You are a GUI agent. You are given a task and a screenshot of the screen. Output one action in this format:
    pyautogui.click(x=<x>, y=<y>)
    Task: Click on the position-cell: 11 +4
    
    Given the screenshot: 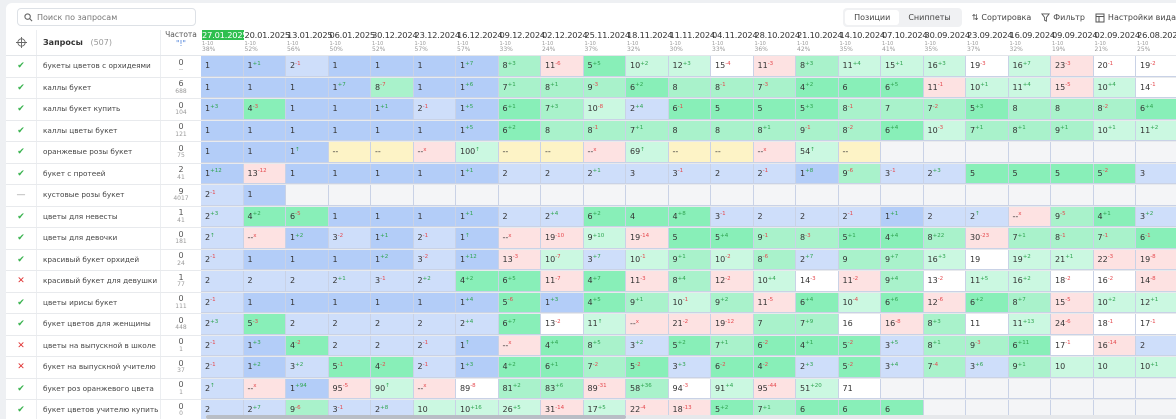 What is the action you would take?
    pyautogui.click(x=859, y=66)
    